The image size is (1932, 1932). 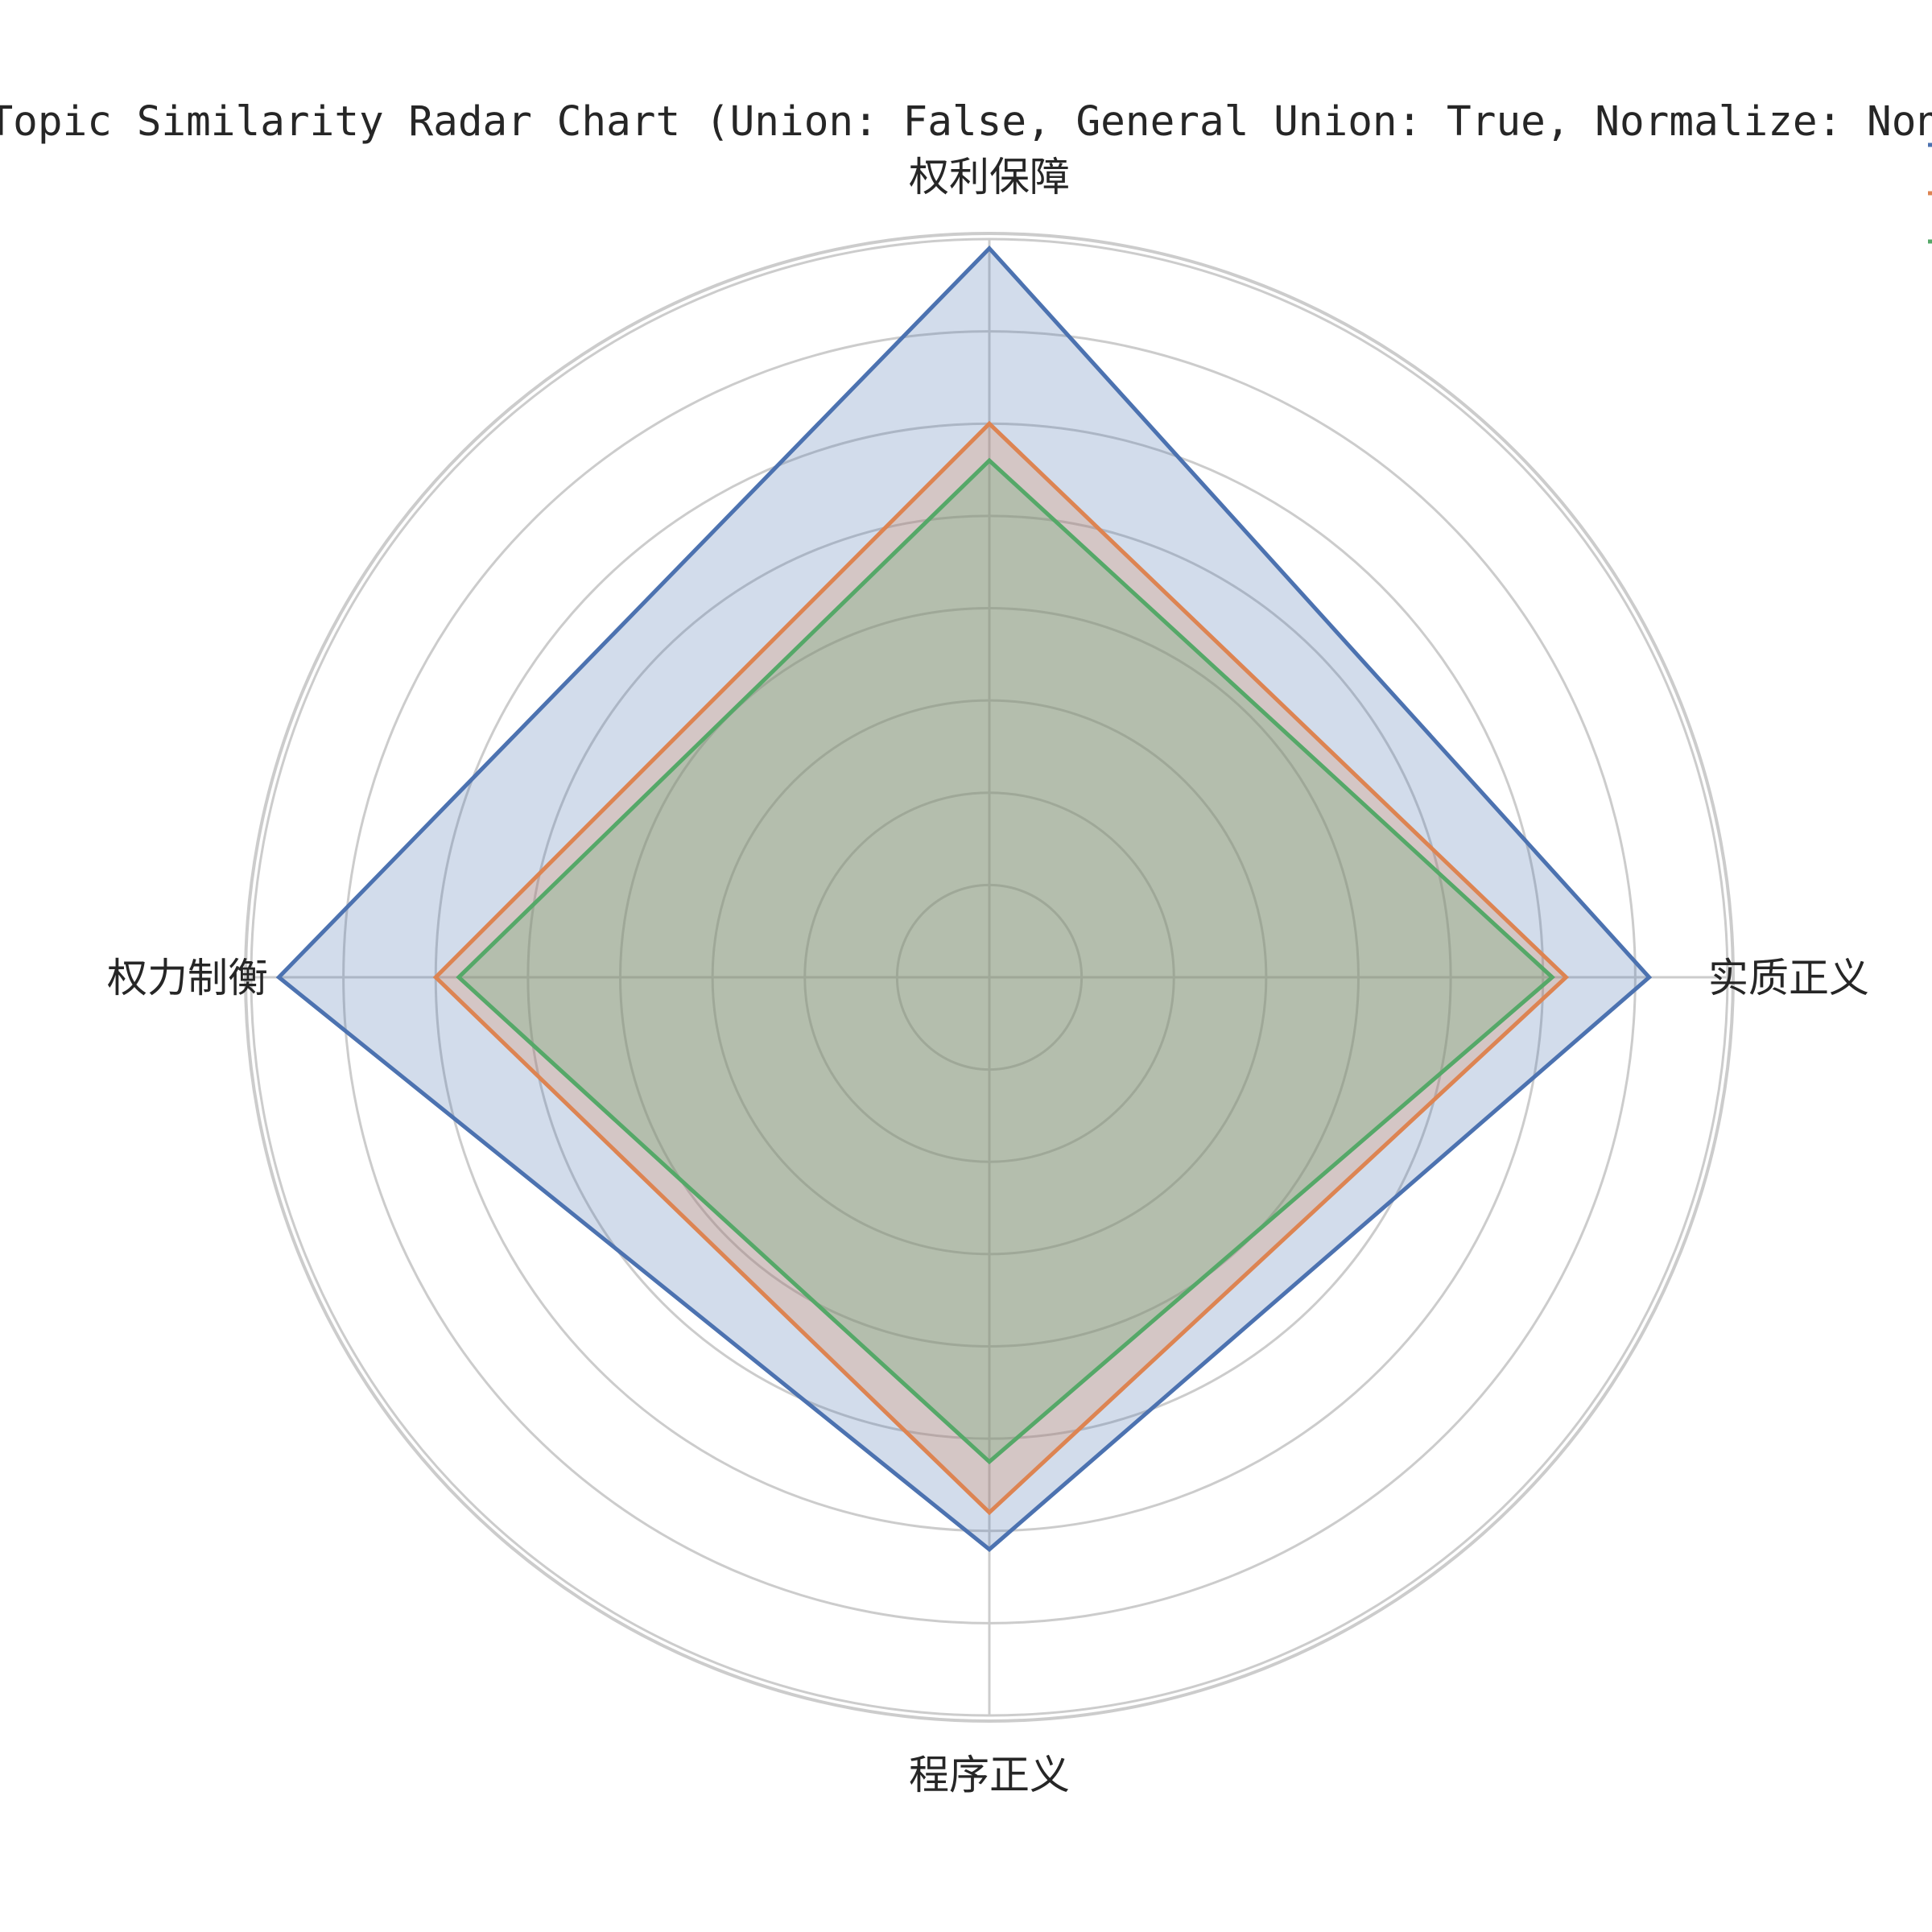 What do you see at coordinates (989, 177) in the screenshot?
I see `axis-label-1: 权利保障` at bounding box center [989, 177].